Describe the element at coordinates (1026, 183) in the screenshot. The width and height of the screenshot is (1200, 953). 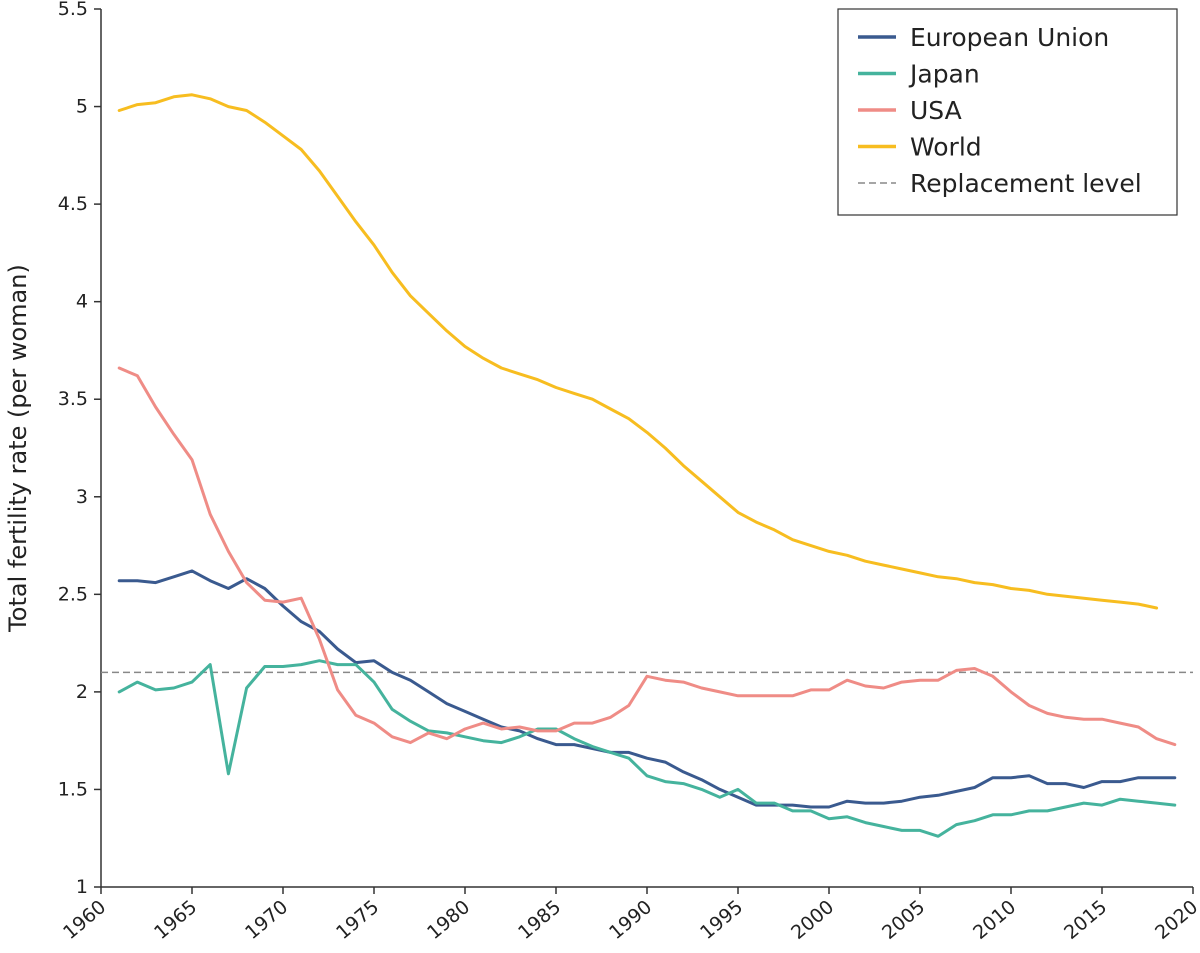
I see `legend-label-replacement-level: Replacement level` at that location.